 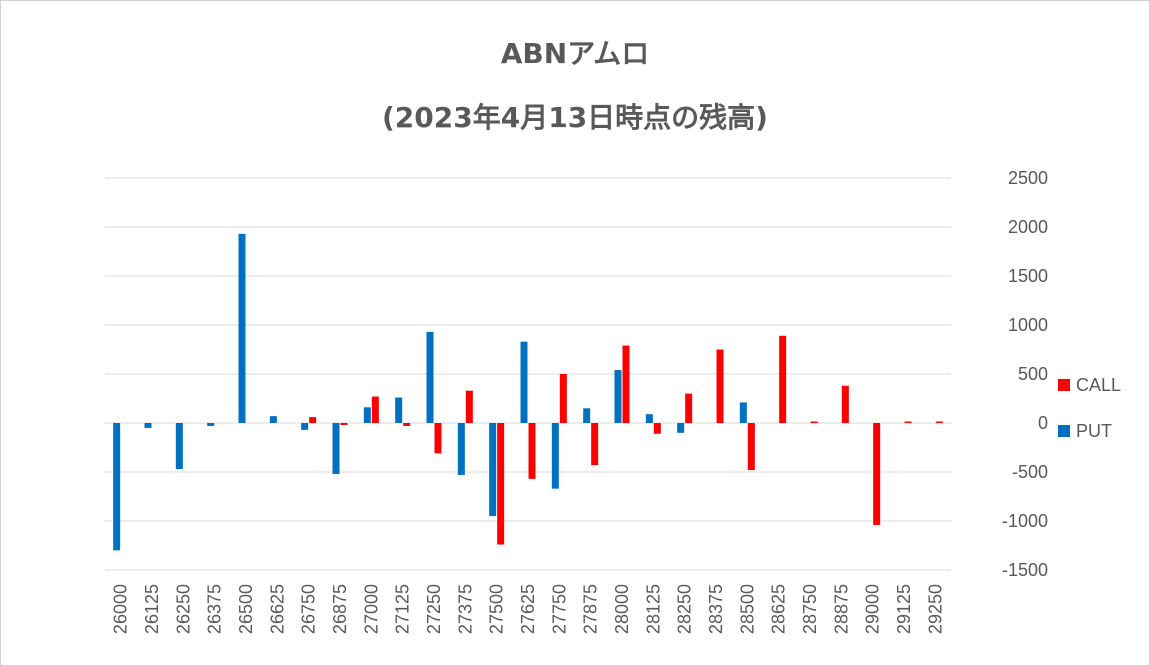 What do you see at coordinates (1089, 408) in the screenshot?
I see `legend: CALL PUT` at bounding box center [1089, 408].